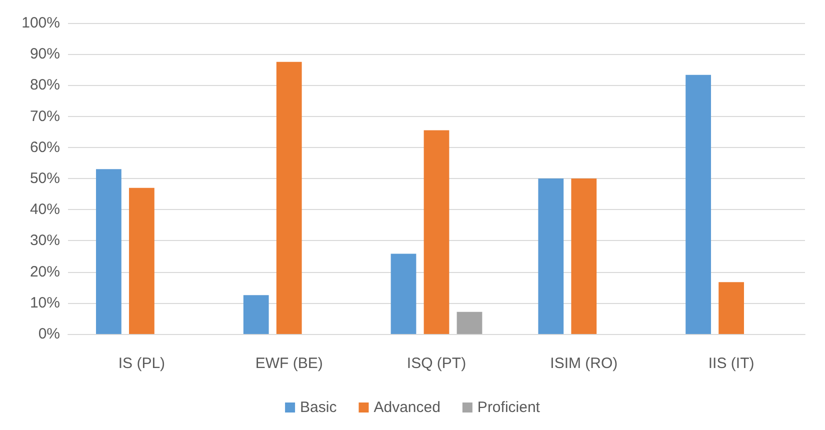 The width and height of the screenshot is (825, 430). What do you see at coordinates (45, 303) in the screenshot?
I see `y-tick-label: 10%` at bounding box center [45, 303].